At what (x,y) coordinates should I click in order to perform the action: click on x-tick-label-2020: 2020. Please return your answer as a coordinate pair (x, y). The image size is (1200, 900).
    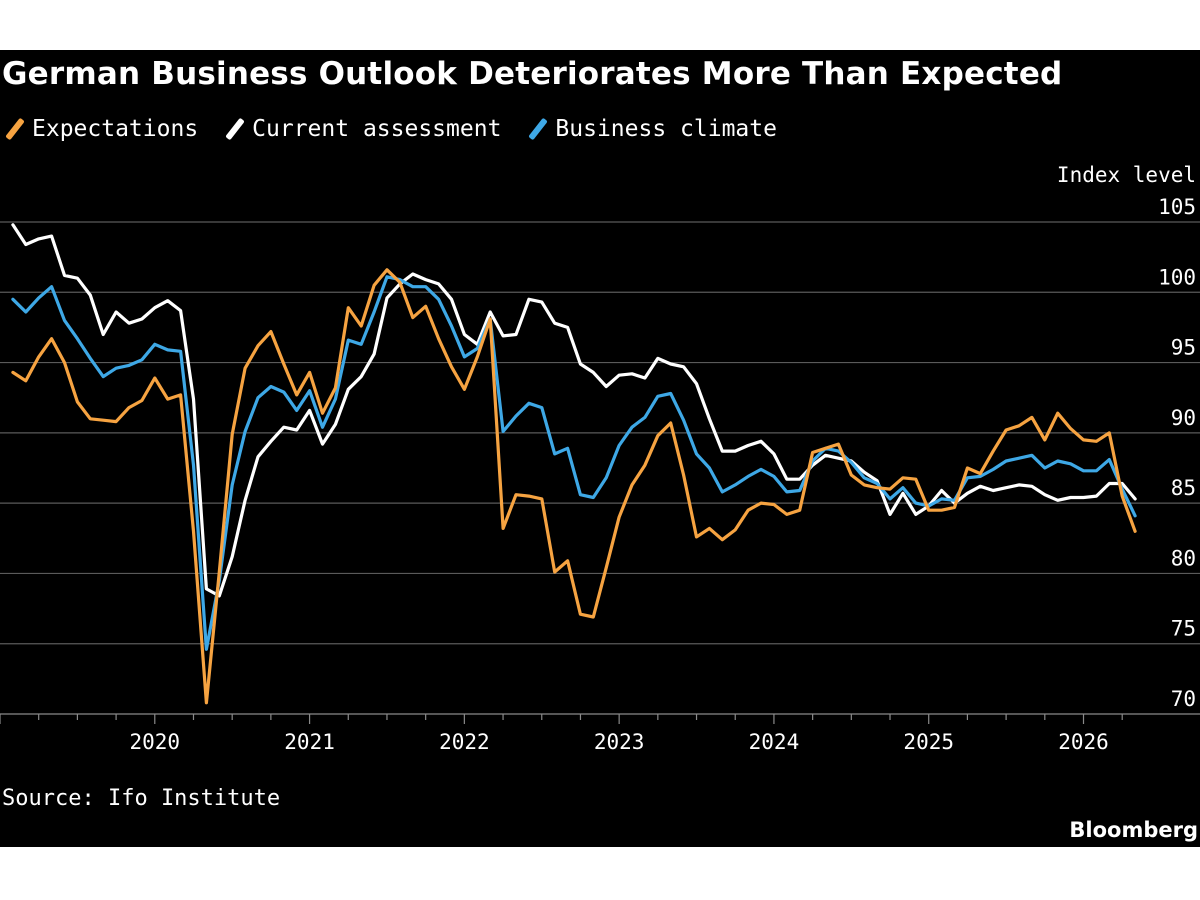
    Looking at the image, I should click on (154, 742).